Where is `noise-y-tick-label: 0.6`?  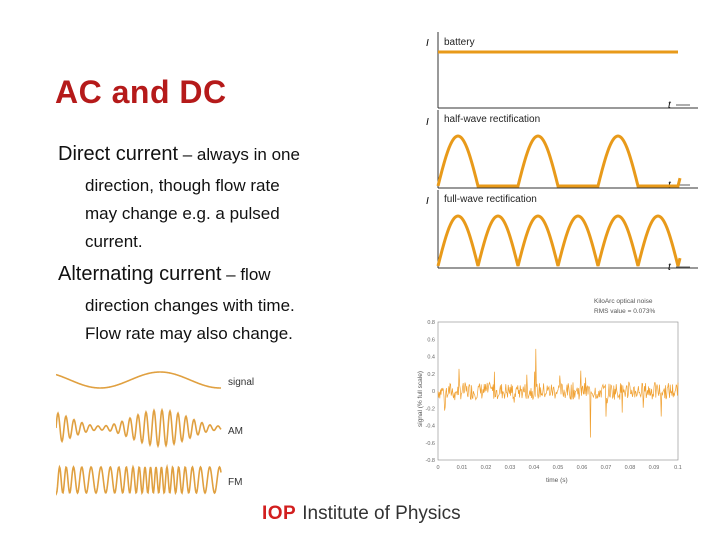 noise-y-tick-label: 0.6 is located at coordinates (431, 340).